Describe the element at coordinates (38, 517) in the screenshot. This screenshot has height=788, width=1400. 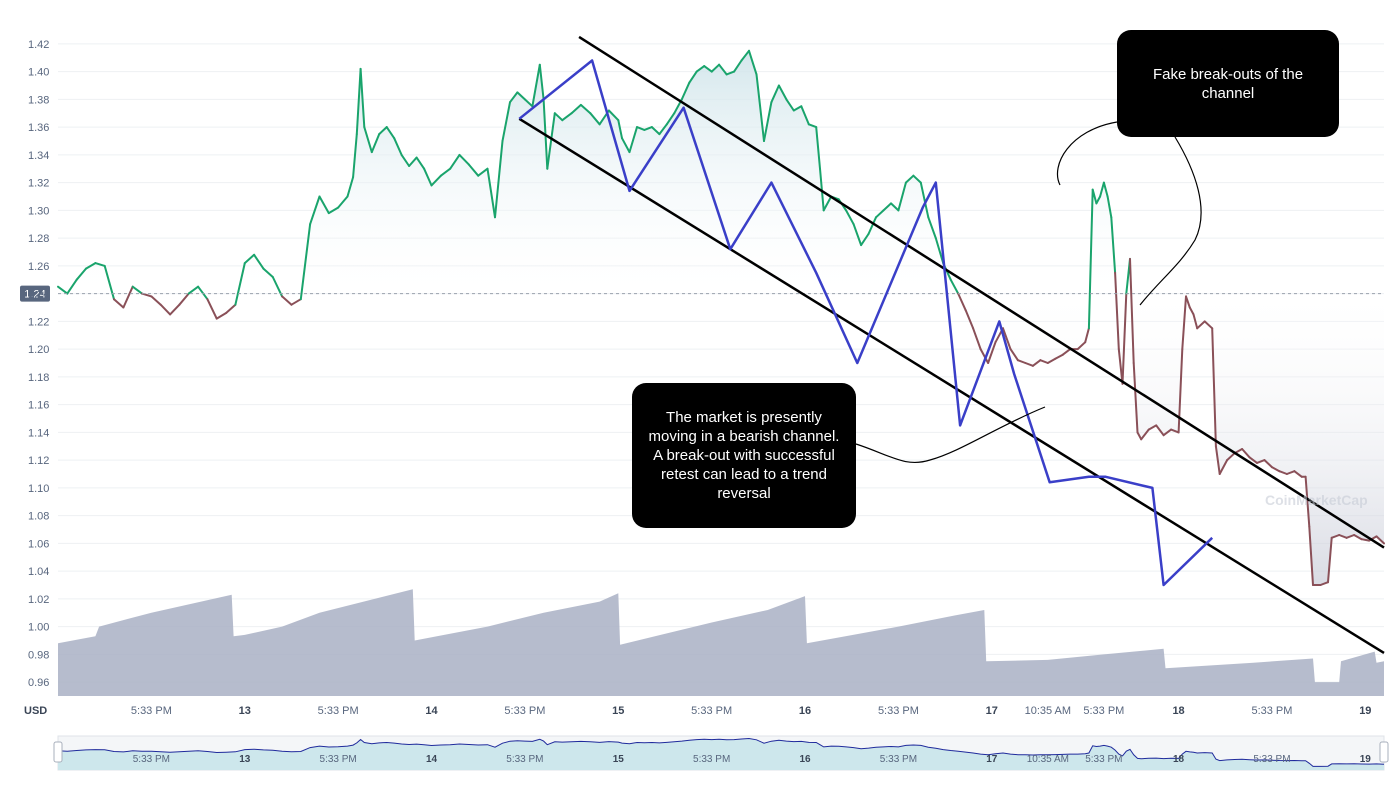
I see `y-tick-label: 1.08` at that location.